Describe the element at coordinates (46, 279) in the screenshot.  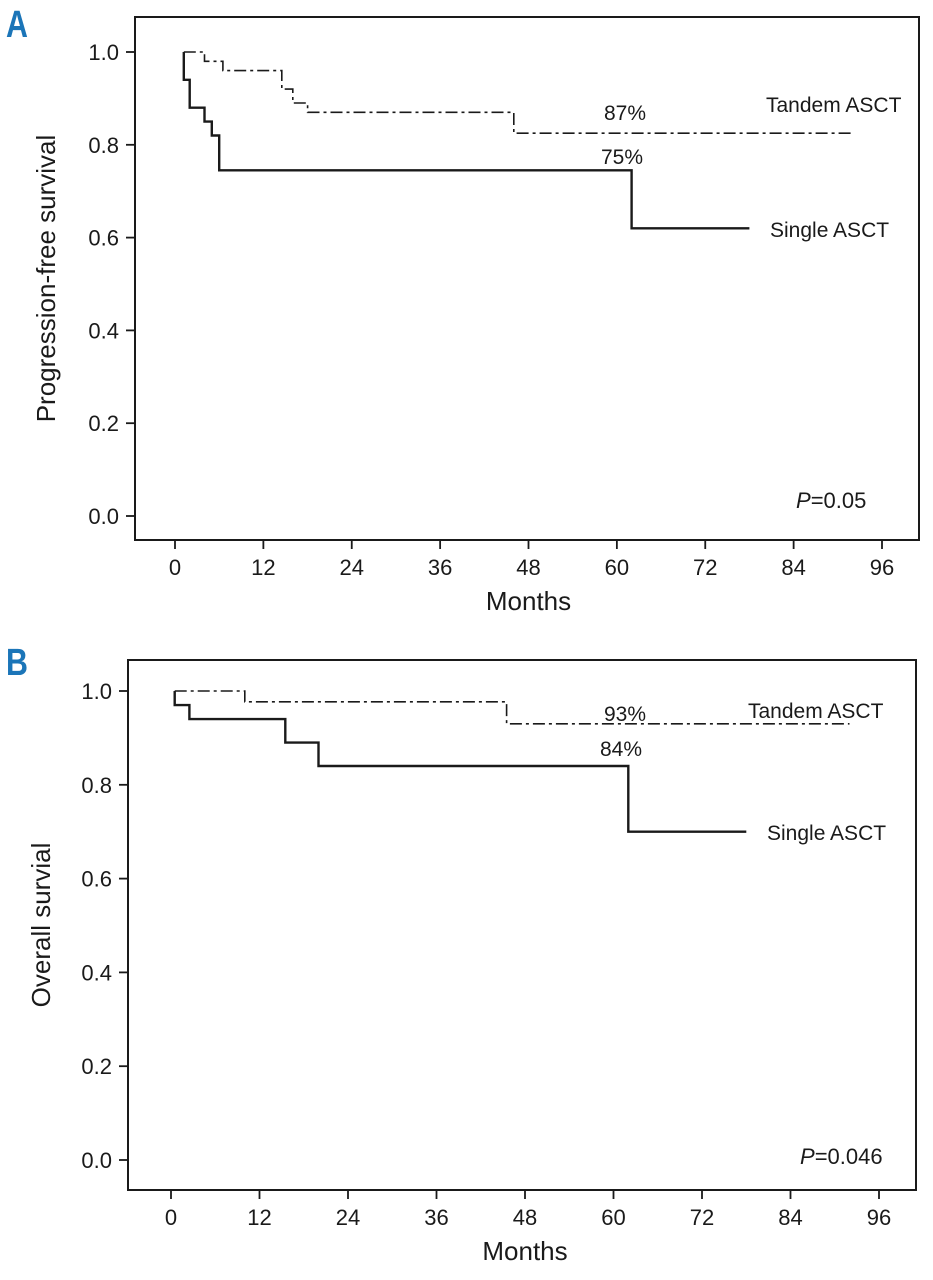
I see `y-axis-label: Progression-free survival` at that location.